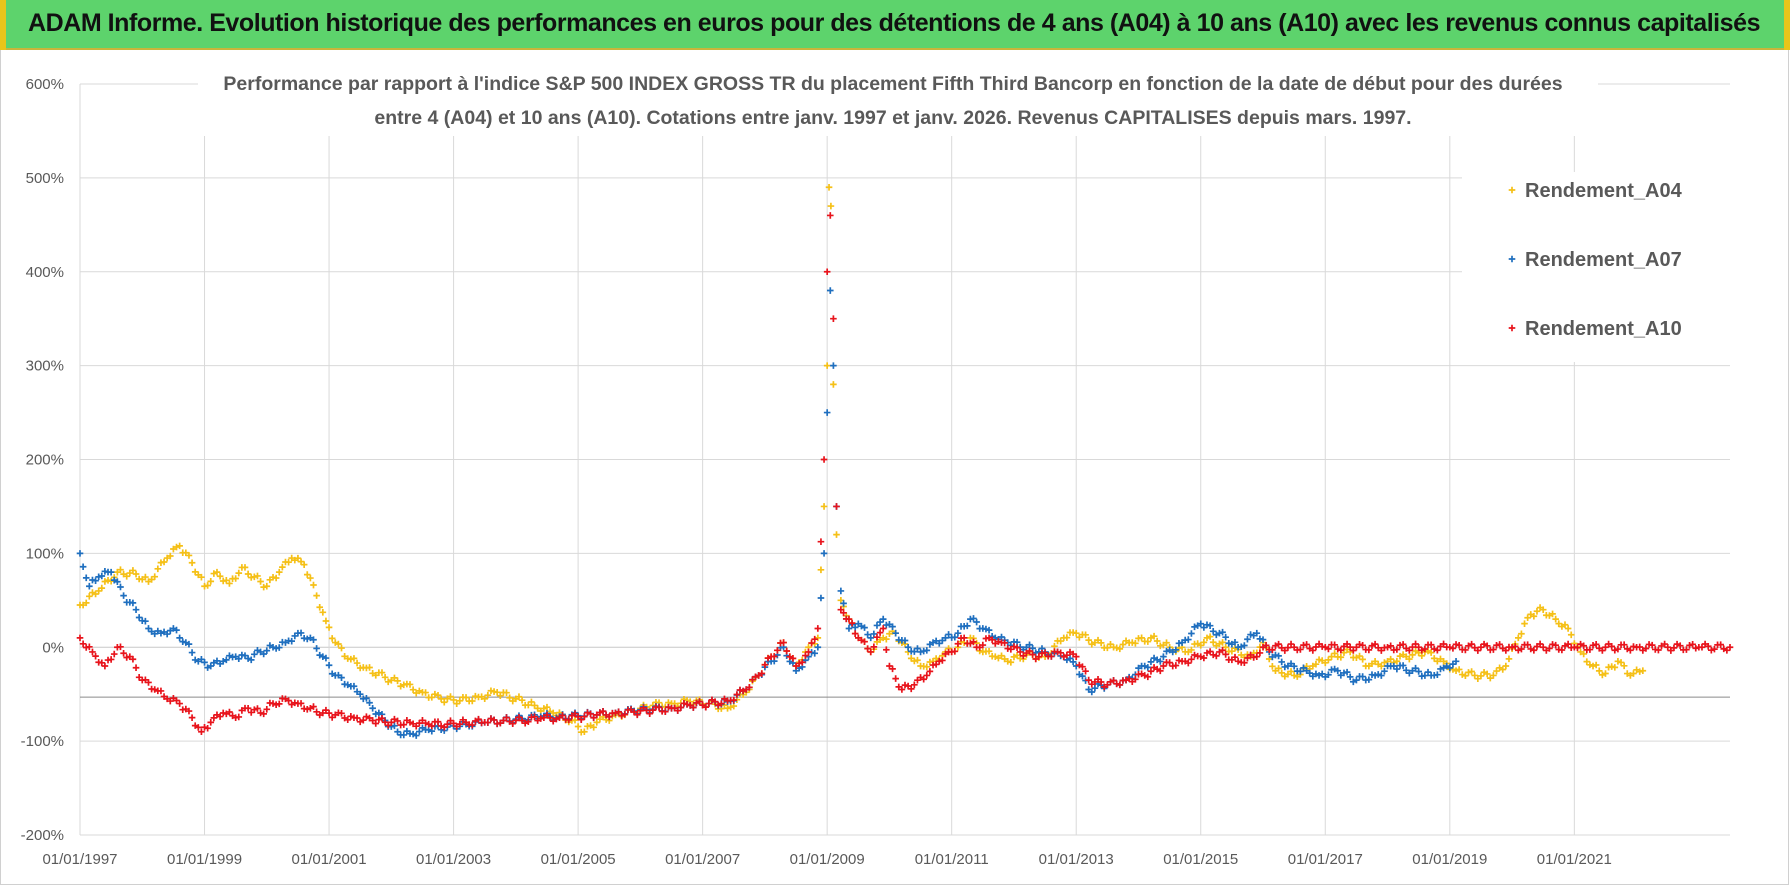 Image resolution: width=1790 pixels, height=886 pixels. I want to click on legend-label: Rendement_A10, so click(1603, 329).